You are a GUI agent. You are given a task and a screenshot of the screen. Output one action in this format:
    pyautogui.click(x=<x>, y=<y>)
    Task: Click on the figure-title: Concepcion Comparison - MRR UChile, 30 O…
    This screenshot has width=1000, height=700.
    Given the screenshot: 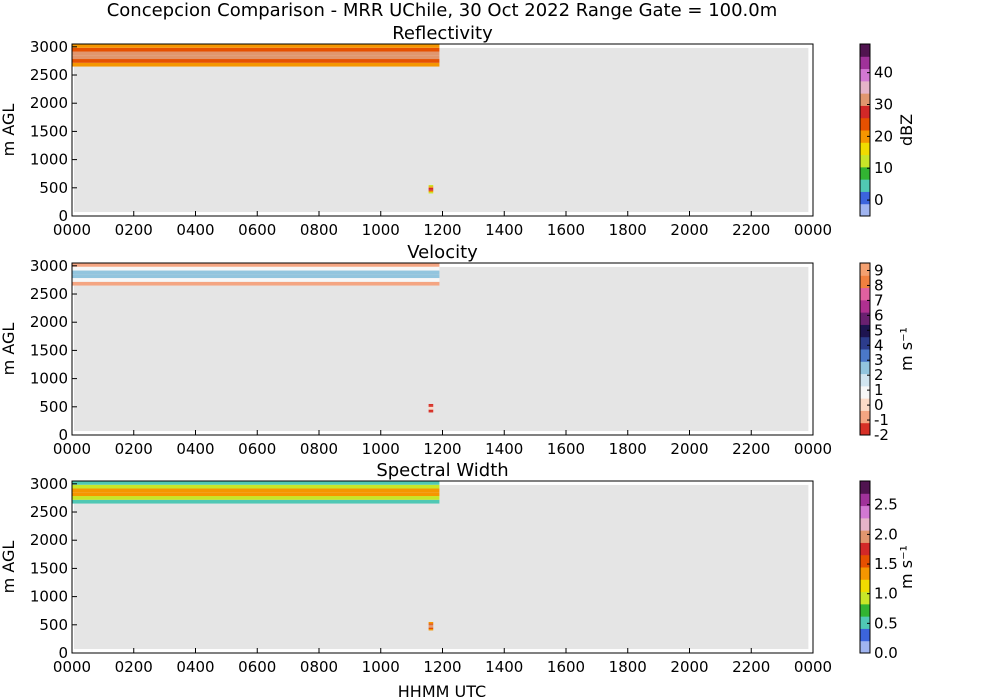 What is the action you would take?
    pyautogui.click(x=442, y=10)
    